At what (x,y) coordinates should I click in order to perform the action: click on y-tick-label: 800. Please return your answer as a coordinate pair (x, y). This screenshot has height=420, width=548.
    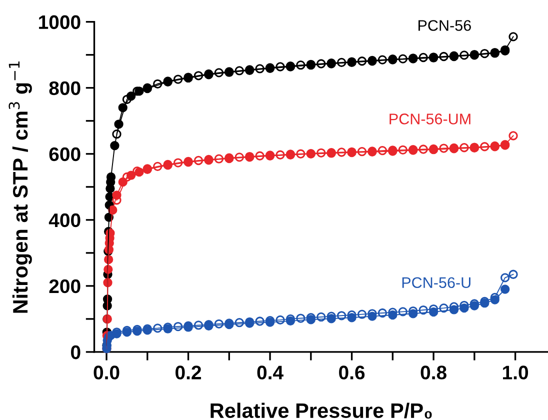
    Looking at the image, I should click on (64, 88).